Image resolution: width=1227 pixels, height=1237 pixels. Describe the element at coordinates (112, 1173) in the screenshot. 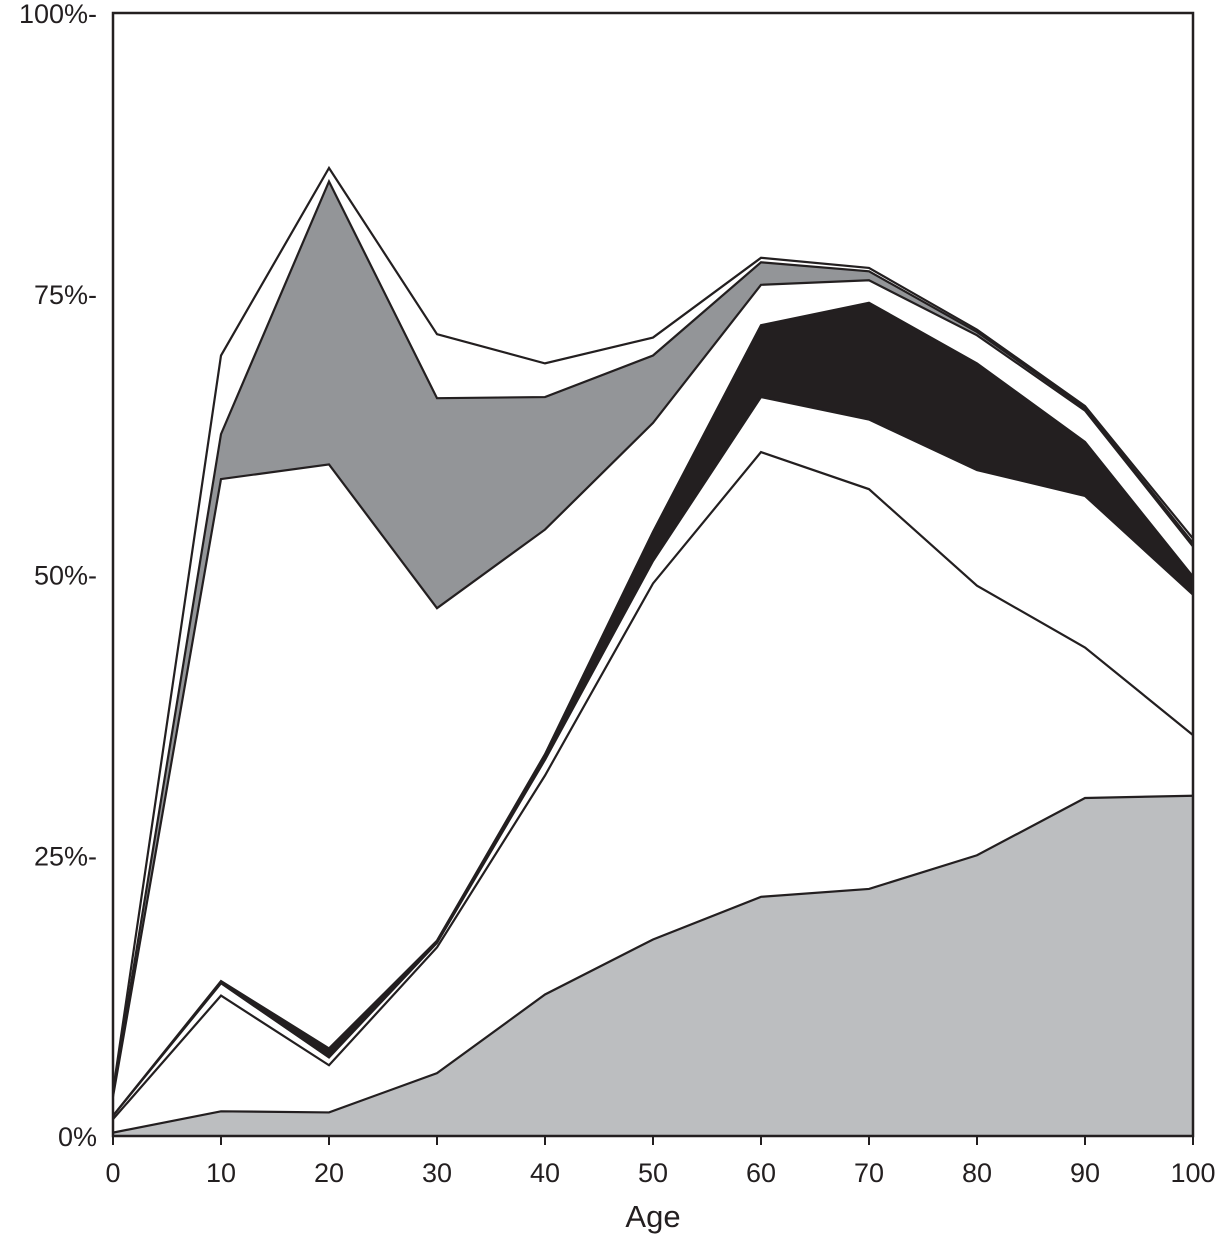

I see `x-tick-label: 0` at that location.